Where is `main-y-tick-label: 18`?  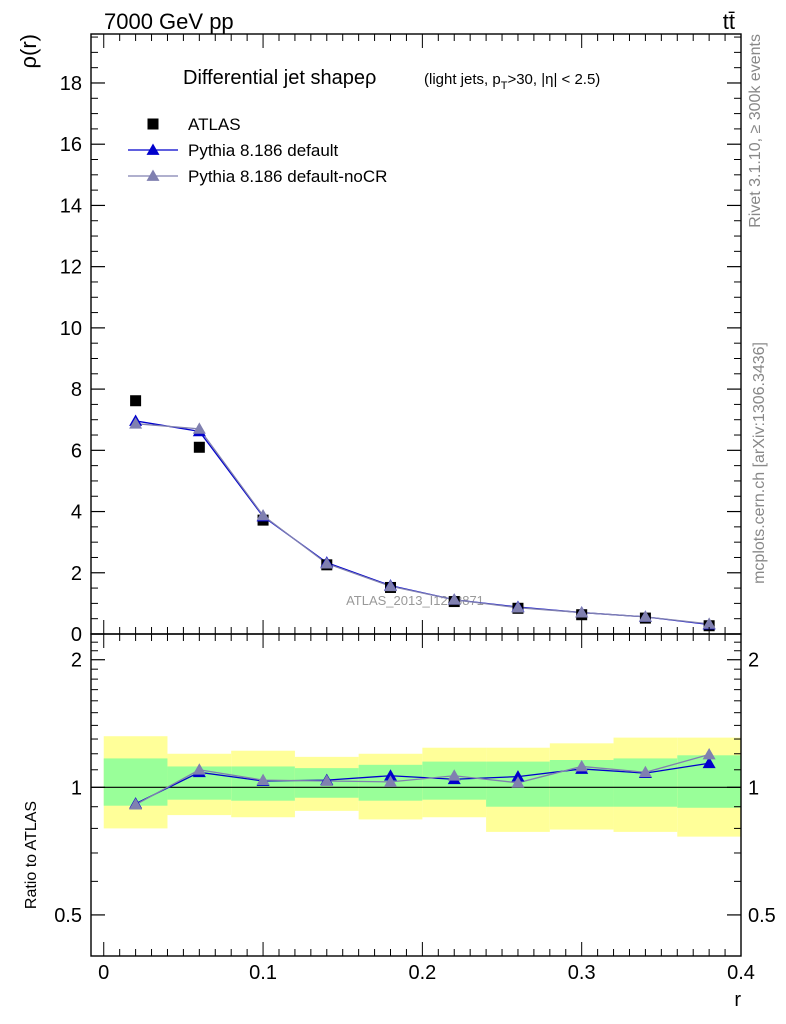
main-y-tick-label: 18 is located at coordinates (71, 84).